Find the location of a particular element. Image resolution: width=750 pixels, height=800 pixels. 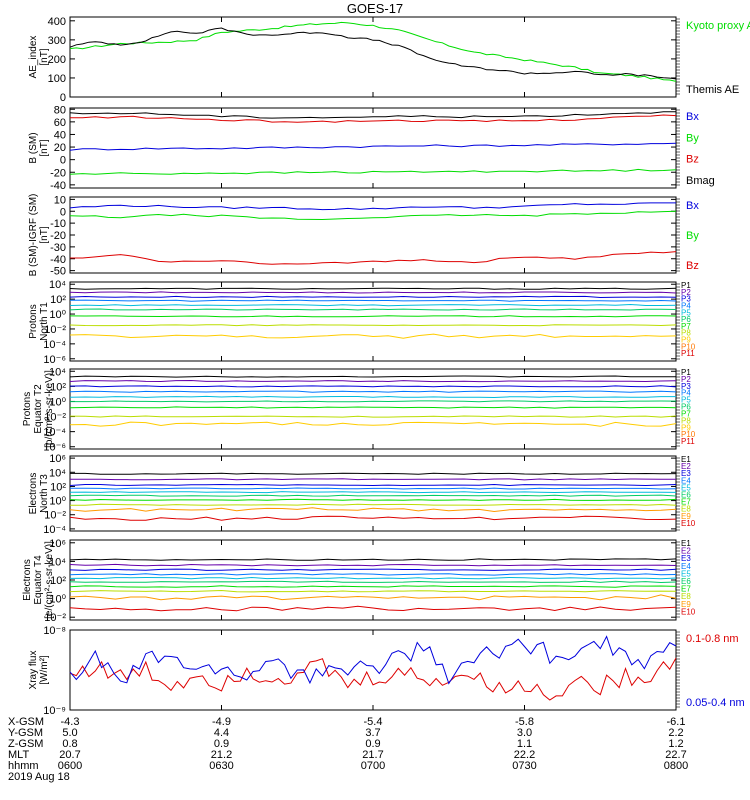

legend-E7: E7 is located at coordinates (686, 502).